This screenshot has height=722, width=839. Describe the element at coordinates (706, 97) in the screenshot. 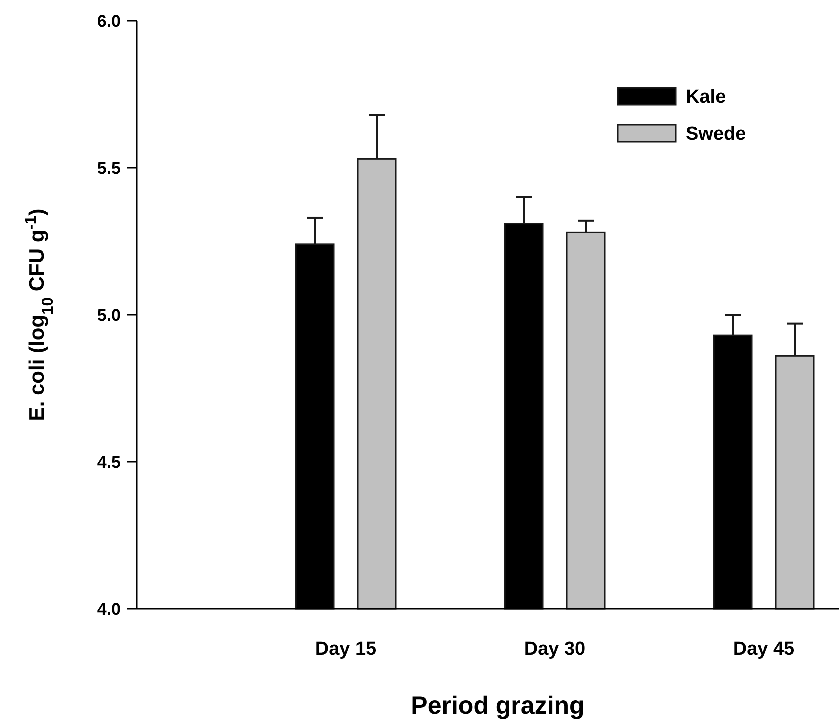

I see `legend-label: Kale` at that location.